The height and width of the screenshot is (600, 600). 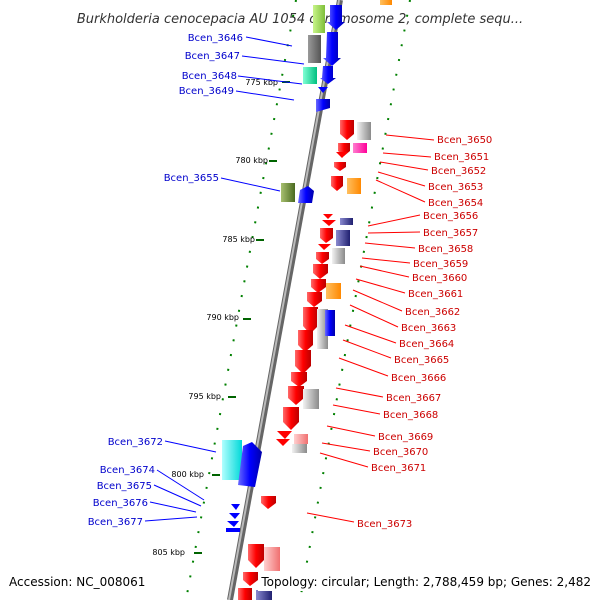 What do you see at coordinates (168, 552) in the screenshot?
I see `tick-label: 805 kbp` at bounding box center [168, 552].